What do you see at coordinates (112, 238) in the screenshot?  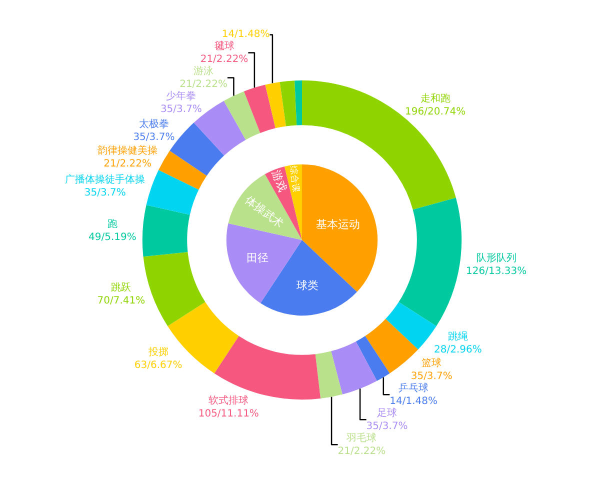 I see `data-label: 49/5.19%` at bounding box center [112, 238].